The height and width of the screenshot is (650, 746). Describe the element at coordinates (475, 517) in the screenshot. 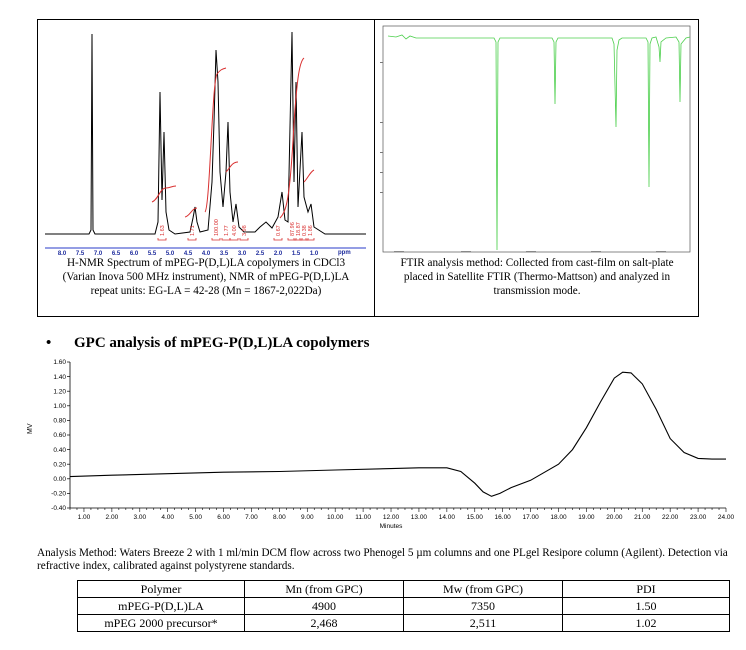

I see `gpc-x-tick-label: 15.00` at that location.